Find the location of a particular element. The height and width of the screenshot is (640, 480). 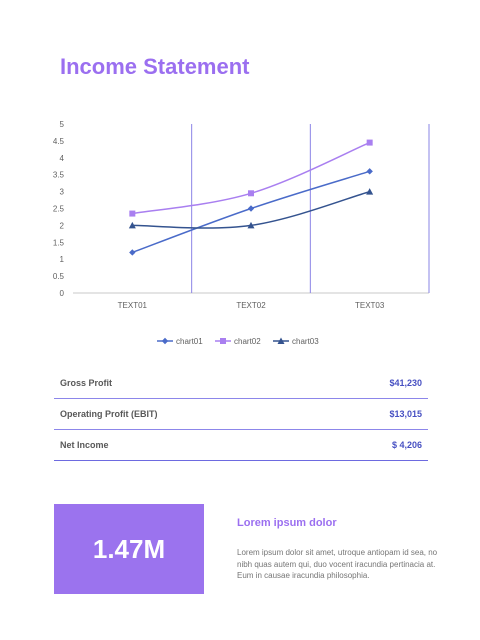

legend-marker-chart02 is located at coordinates (223, 341).